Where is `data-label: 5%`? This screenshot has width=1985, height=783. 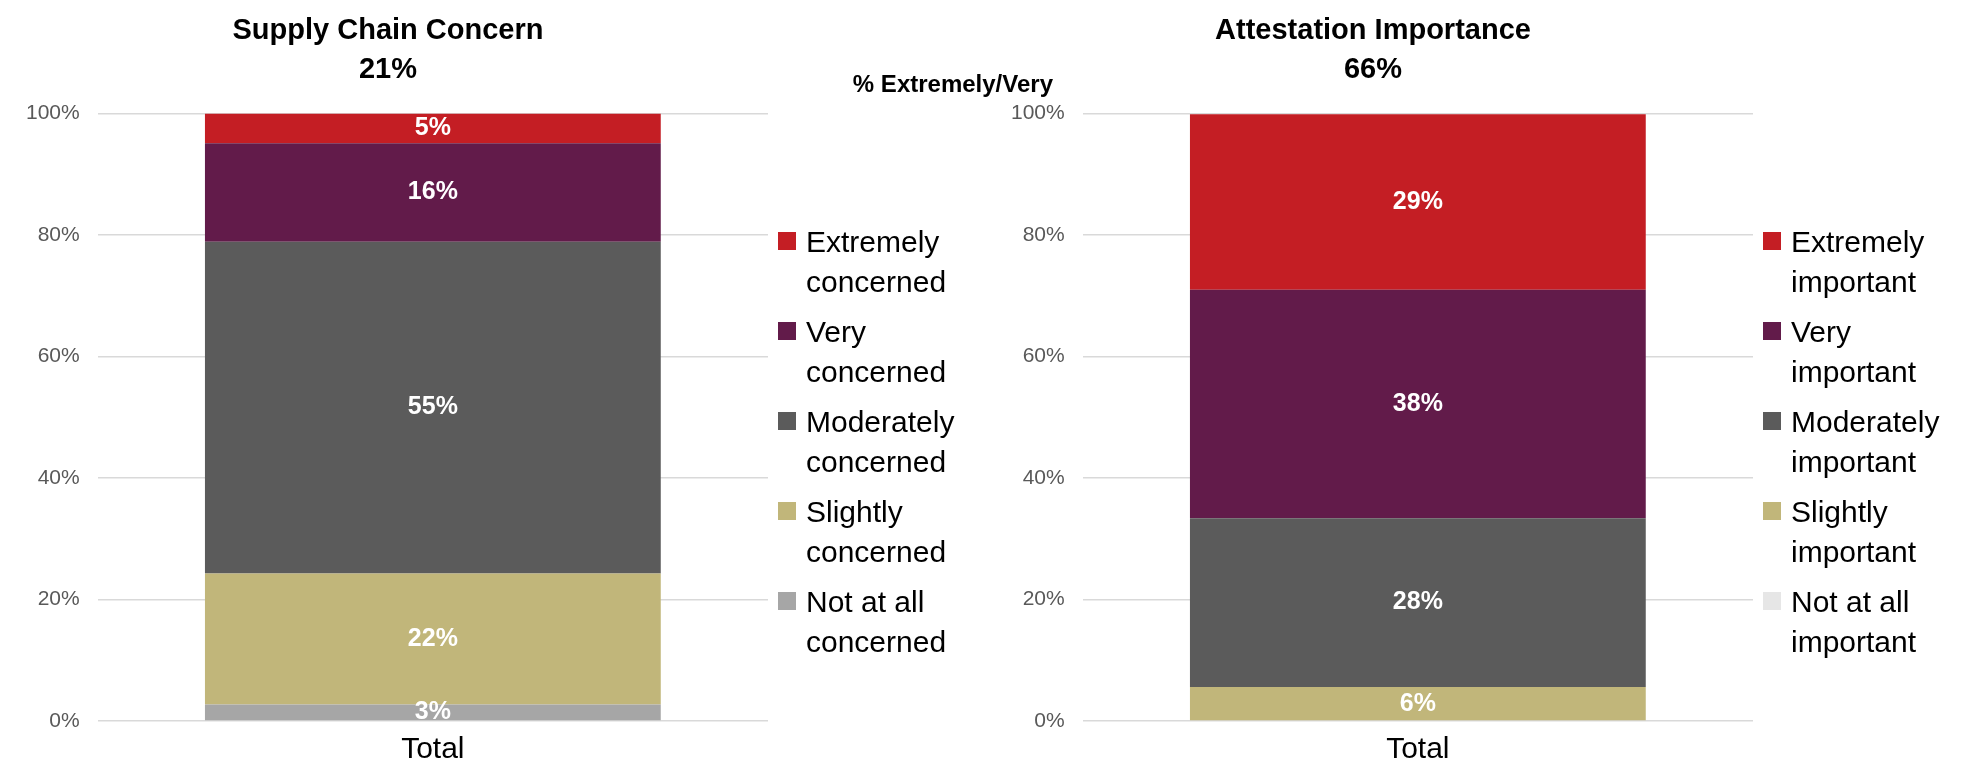
data-label: 5% is located at coordinates (432, 126).